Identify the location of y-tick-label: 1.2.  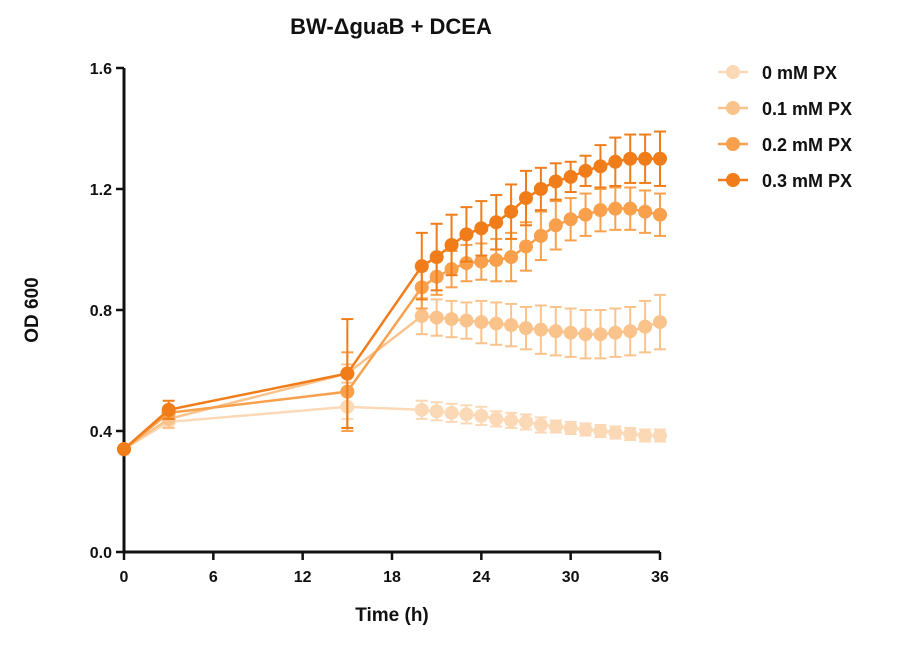
(101, 190).